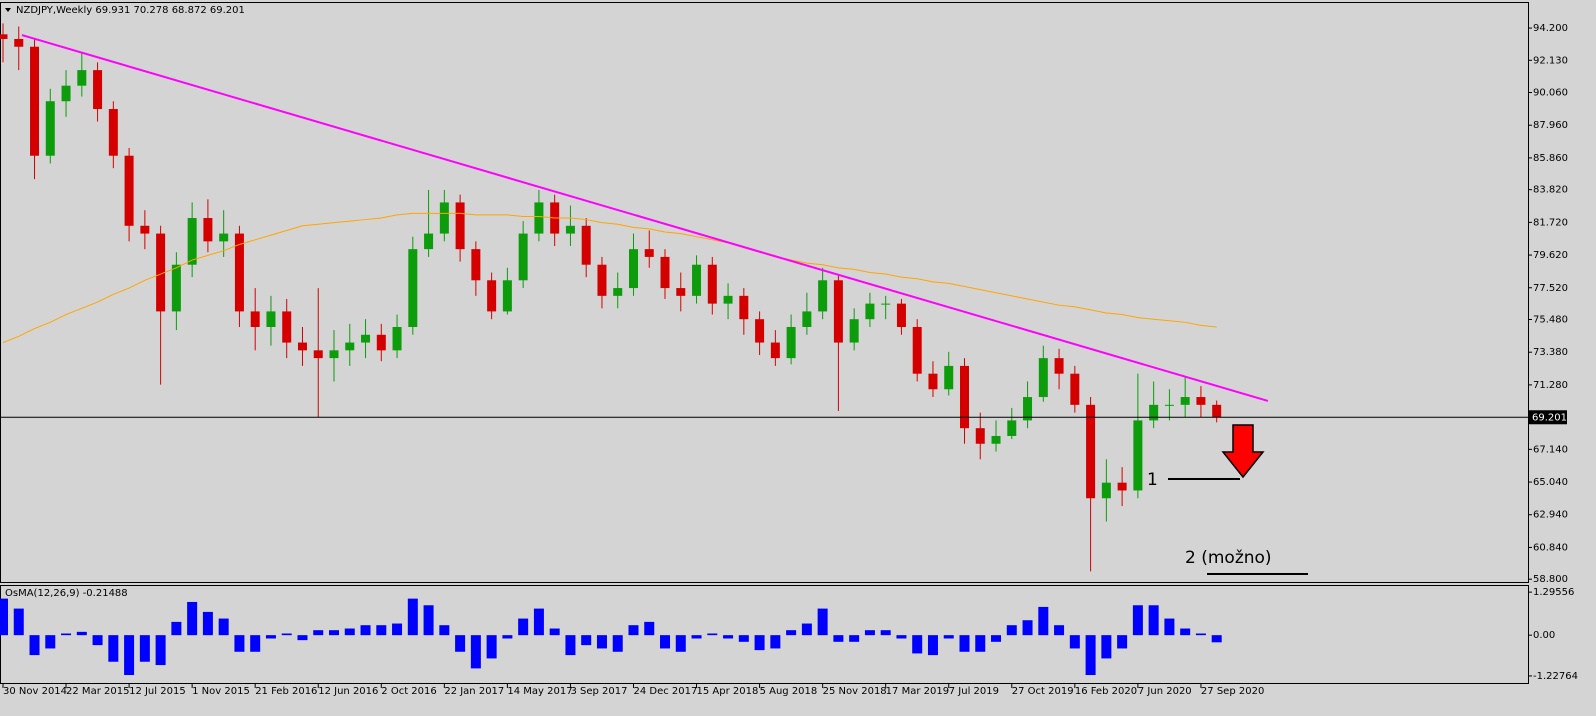 The height and width of the screenshot is (716, 1596). Describe the element at coordinates (1165, 691) in the screenshot. I see `x-tick-label: 7 Jun 2020` at that location.